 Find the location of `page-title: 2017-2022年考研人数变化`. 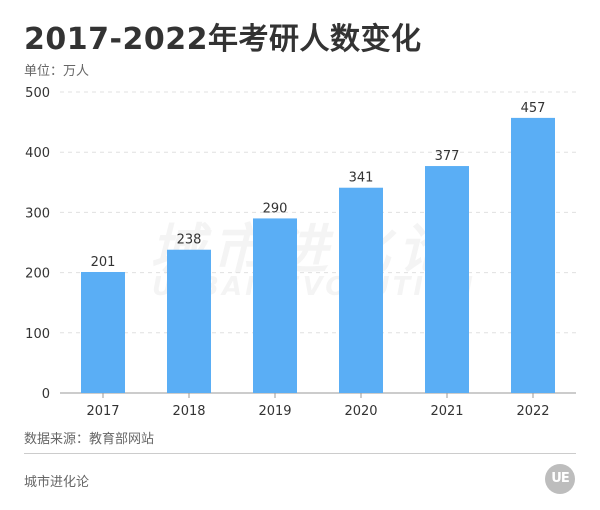

page-title: 2017-2022年考研人数变化 is located at coordinates (223, 39).